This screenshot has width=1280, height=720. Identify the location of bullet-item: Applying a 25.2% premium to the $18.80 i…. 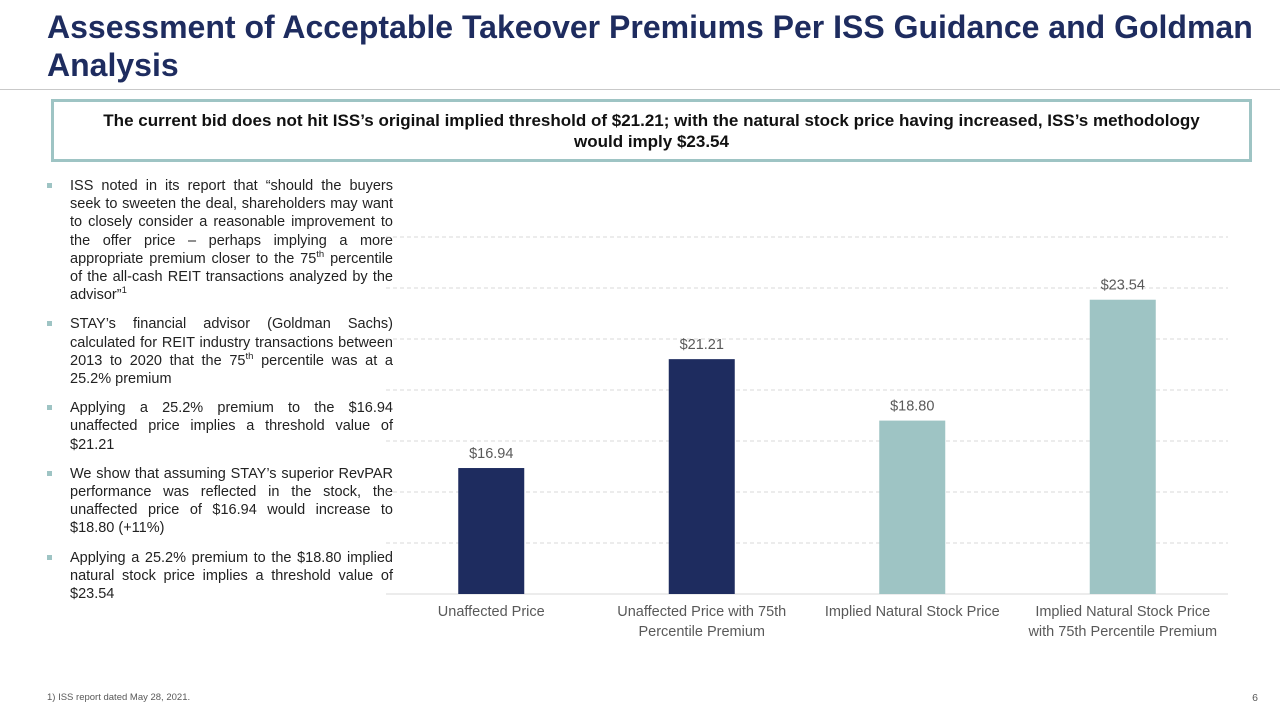
(220, 576).